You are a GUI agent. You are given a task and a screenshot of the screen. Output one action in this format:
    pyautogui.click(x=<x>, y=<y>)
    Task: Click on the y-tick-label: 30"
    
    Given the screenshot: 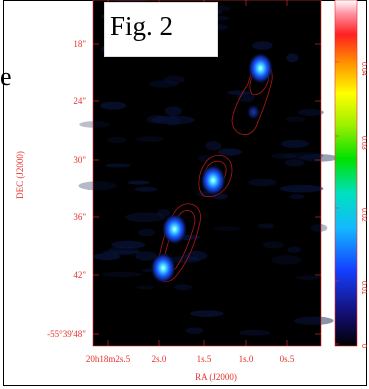 What is the action you would take?
    pyautogui.click(x=79, y=160)
    